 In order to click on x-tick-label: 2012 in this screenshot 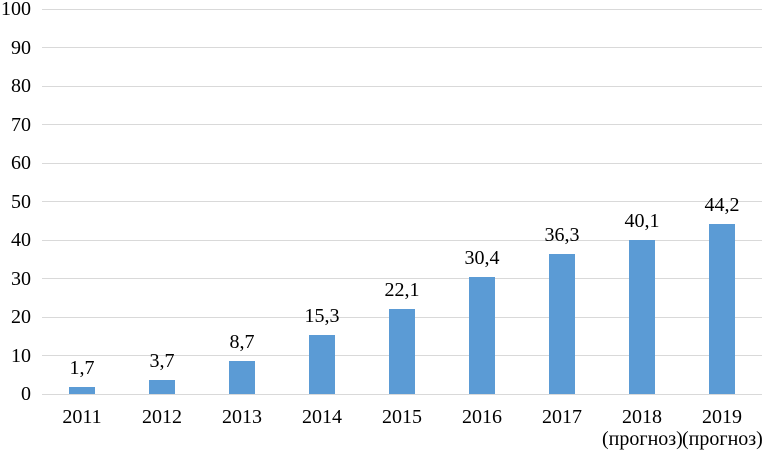, I will do `click(162, 417)`.